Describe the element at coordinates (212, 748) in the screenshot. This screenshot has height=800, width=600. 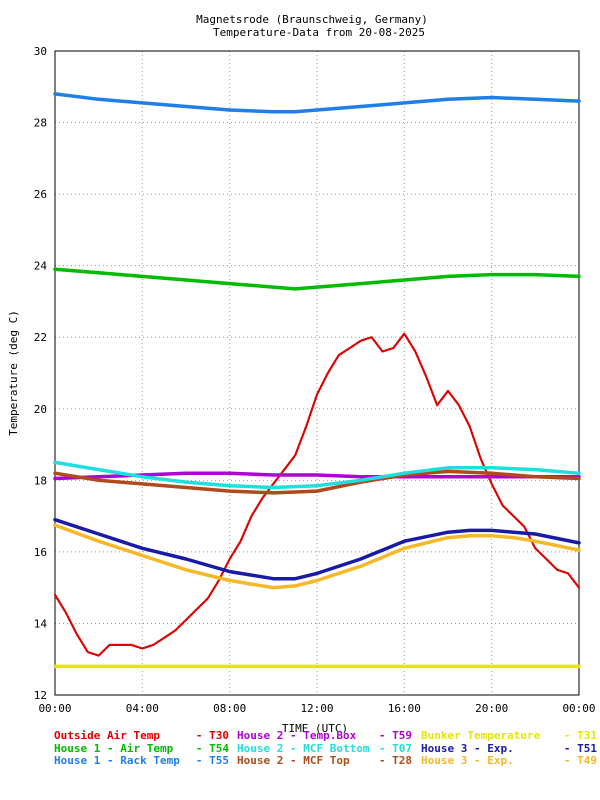
I see `legend-entry-tag: - T54` at that location.